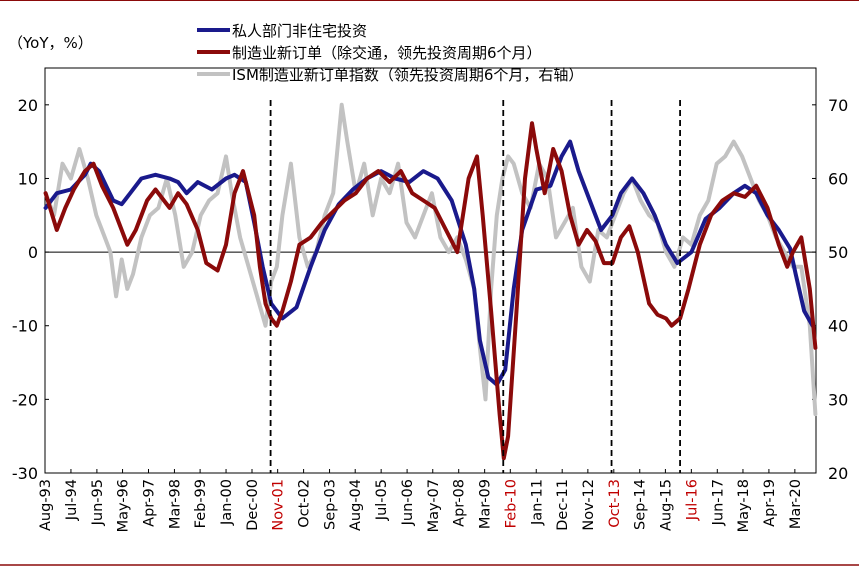 The image size is (859, 576). Describe the element at coordinates (33, 252) in the screenshot. I see `left-tick-label: 0` at that location.